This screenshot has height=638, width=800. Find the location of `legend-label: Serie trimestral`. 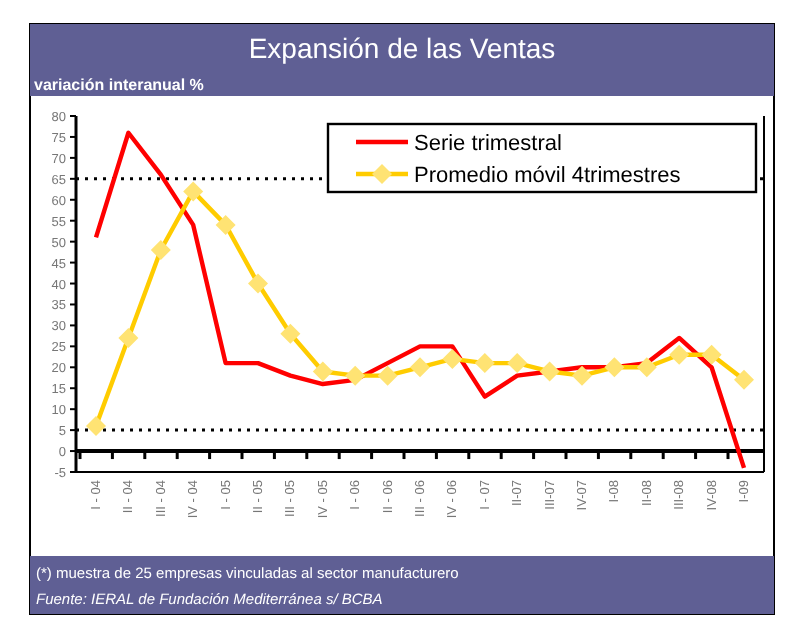

legend-label: Serie trimestral is located at coordinates (488, 144).